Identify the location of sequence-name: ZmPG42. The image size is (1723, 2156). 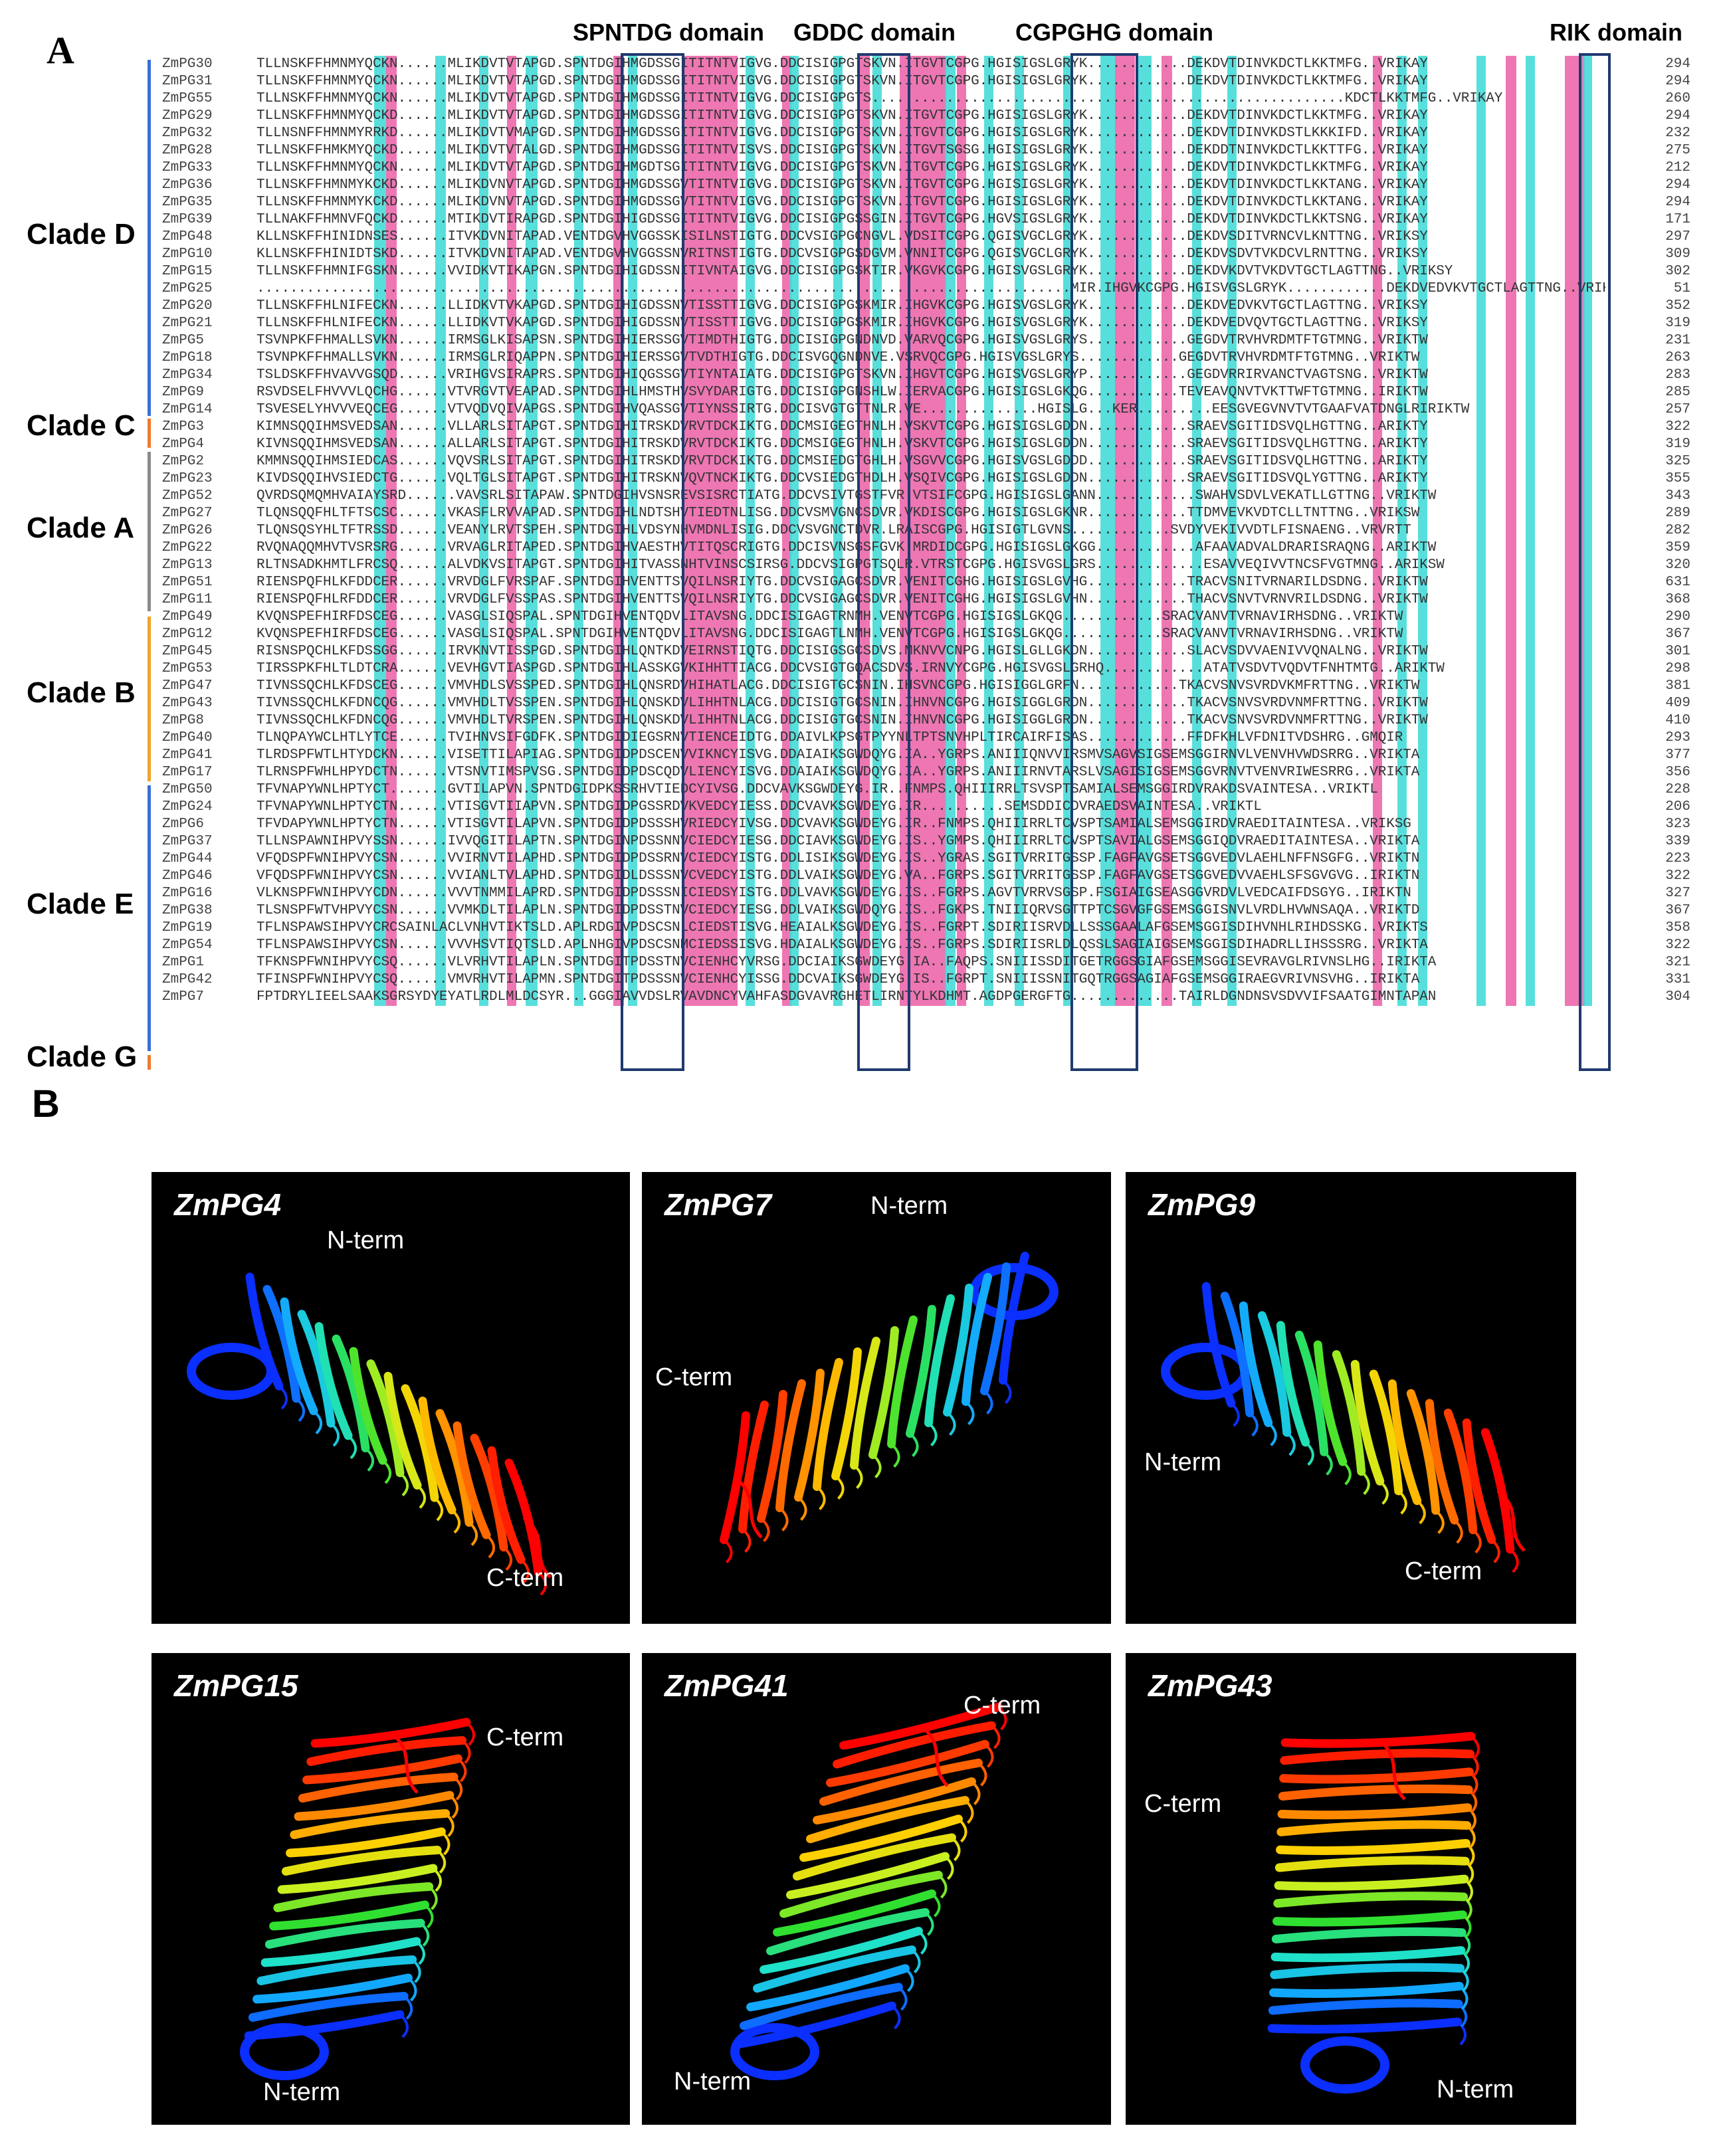
(187, 979).